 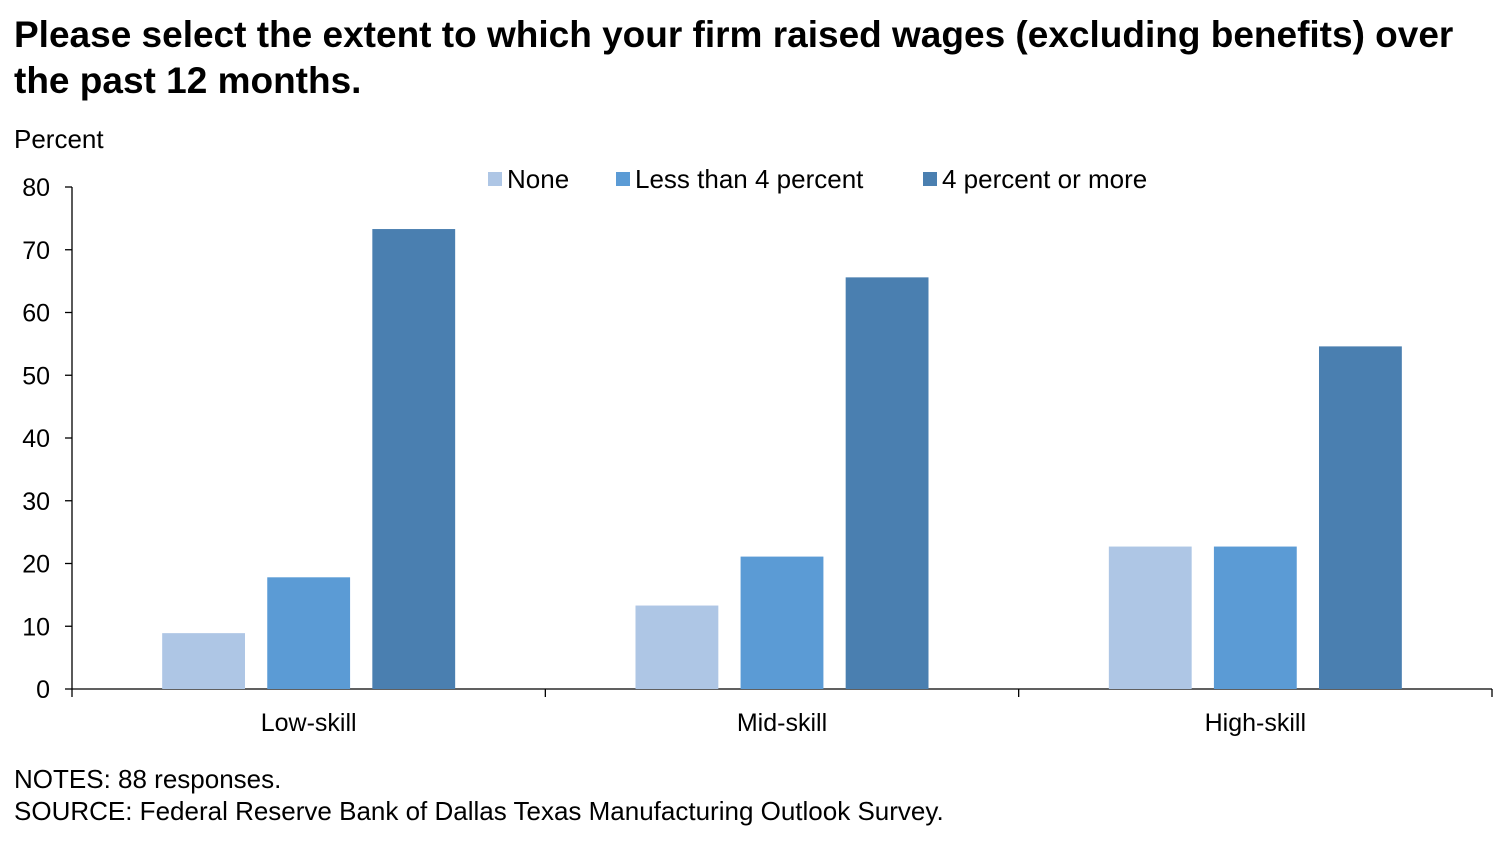 I want to click on y-tick-label: 40, so click(x=36, y=439).